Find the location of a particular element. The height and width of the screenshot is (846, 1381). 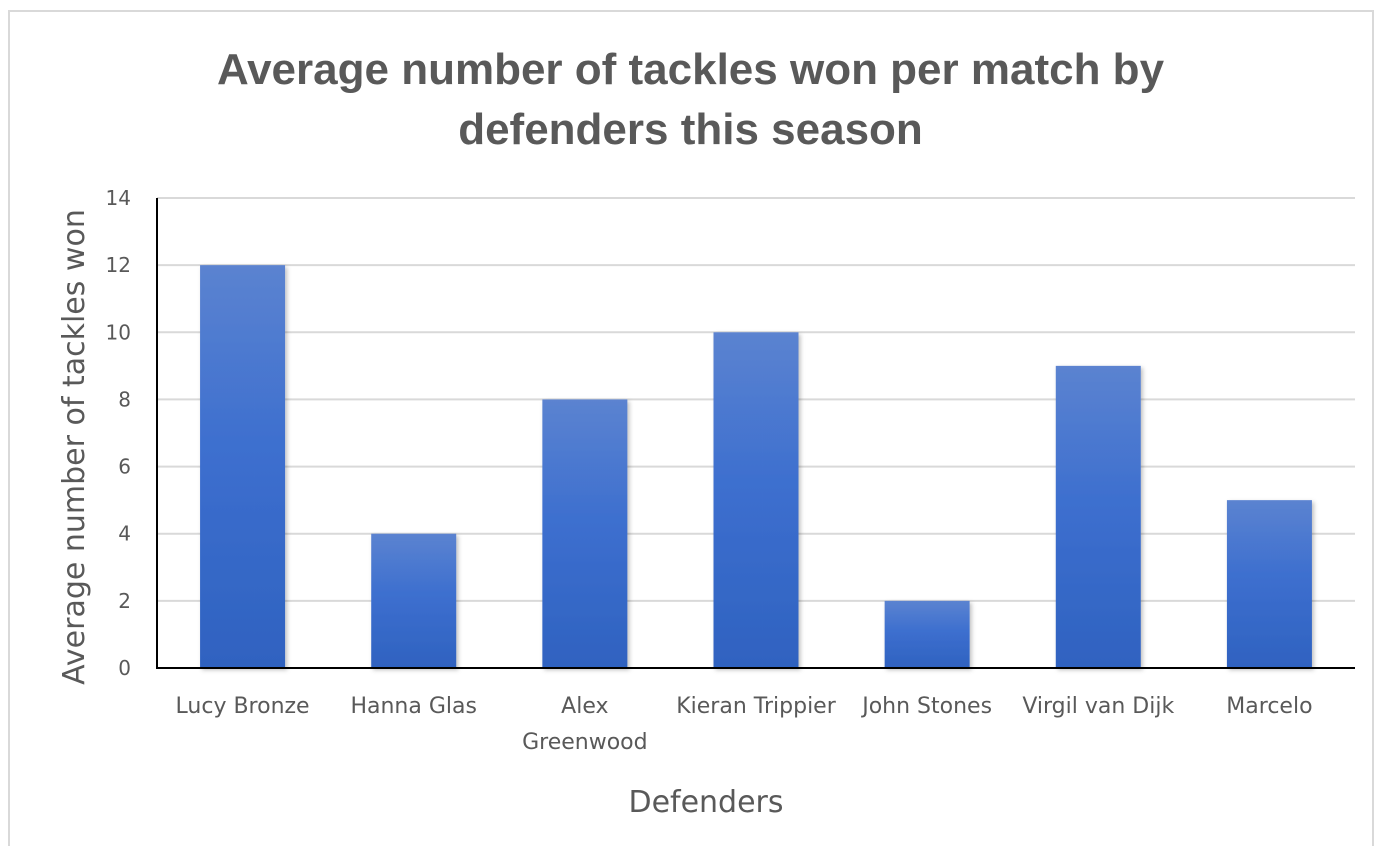

x-category-label: John Stones is located at coordinates (926, 706).